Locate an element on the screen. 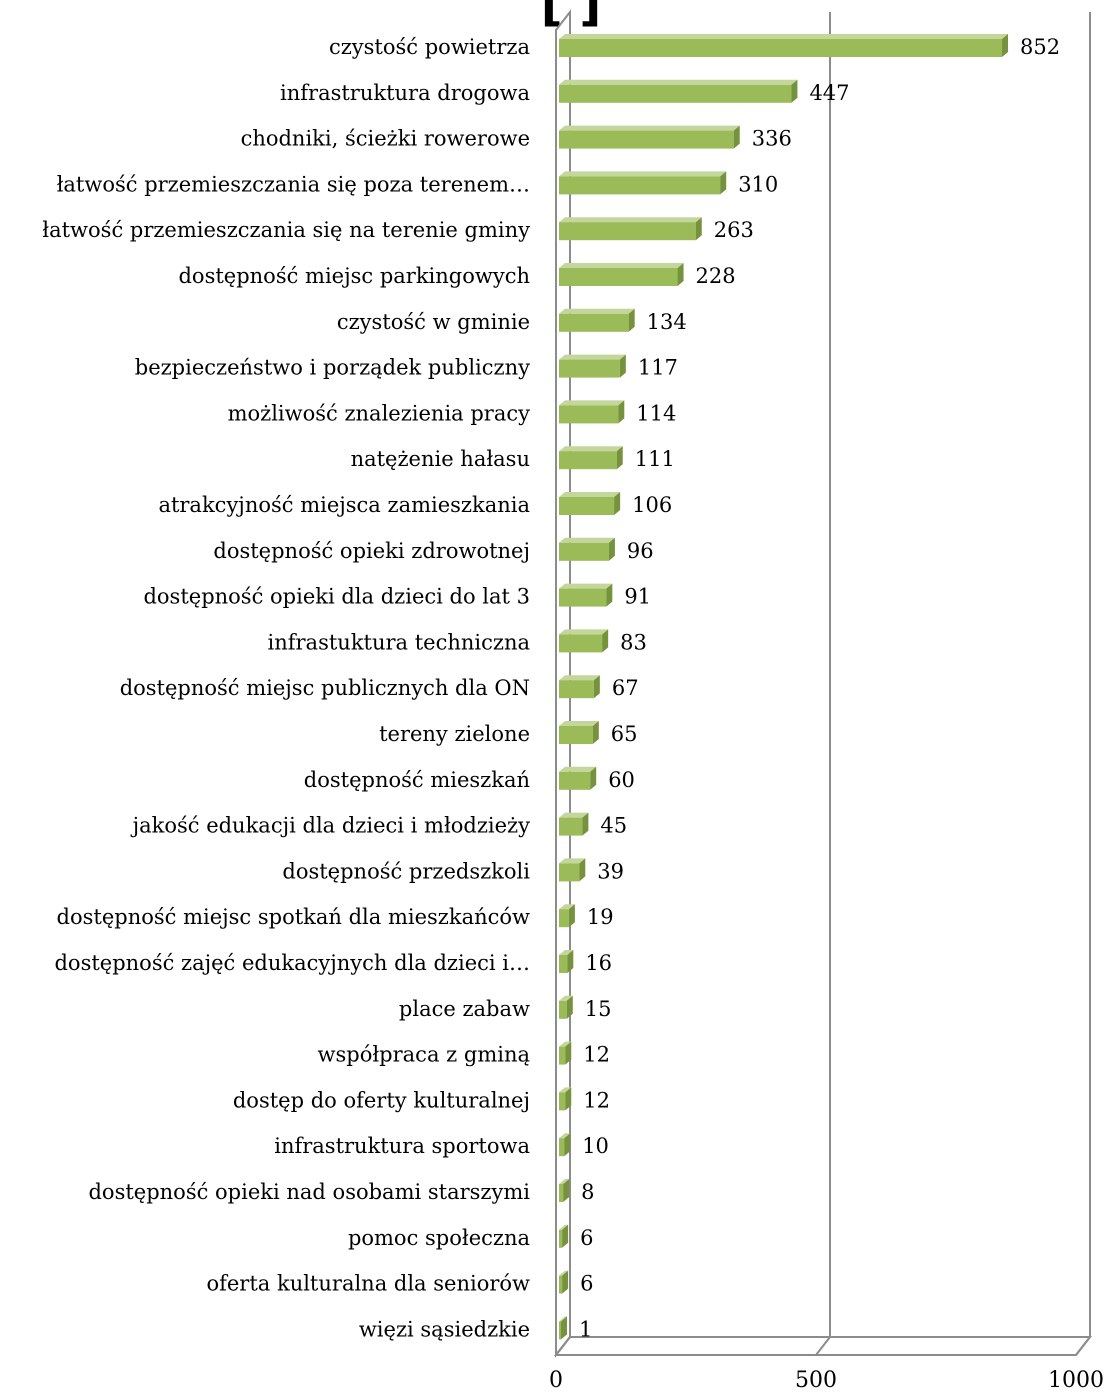 Image resolution: width=1107 pixels, height=1398 pixels. data-label: 8 is located at coordinates (587, 1192).